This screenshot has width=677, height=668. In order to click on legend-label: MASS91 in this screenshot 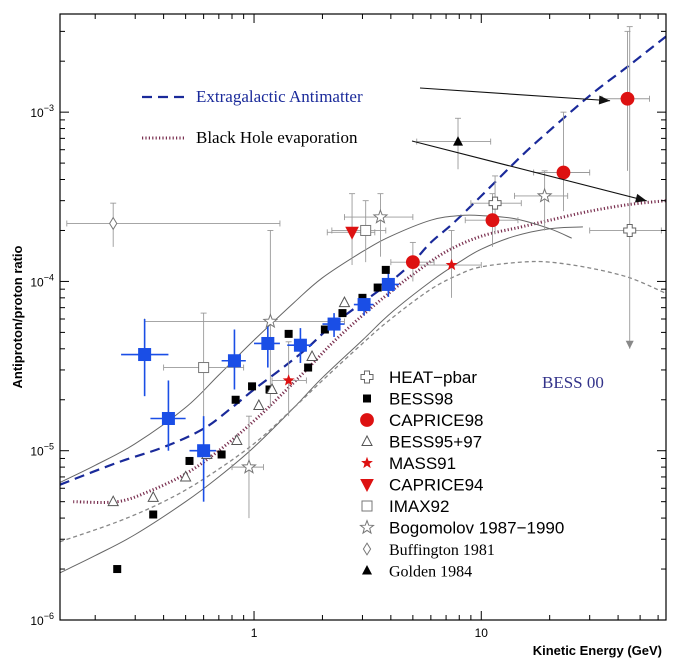, I will do `click(422, 463)`.